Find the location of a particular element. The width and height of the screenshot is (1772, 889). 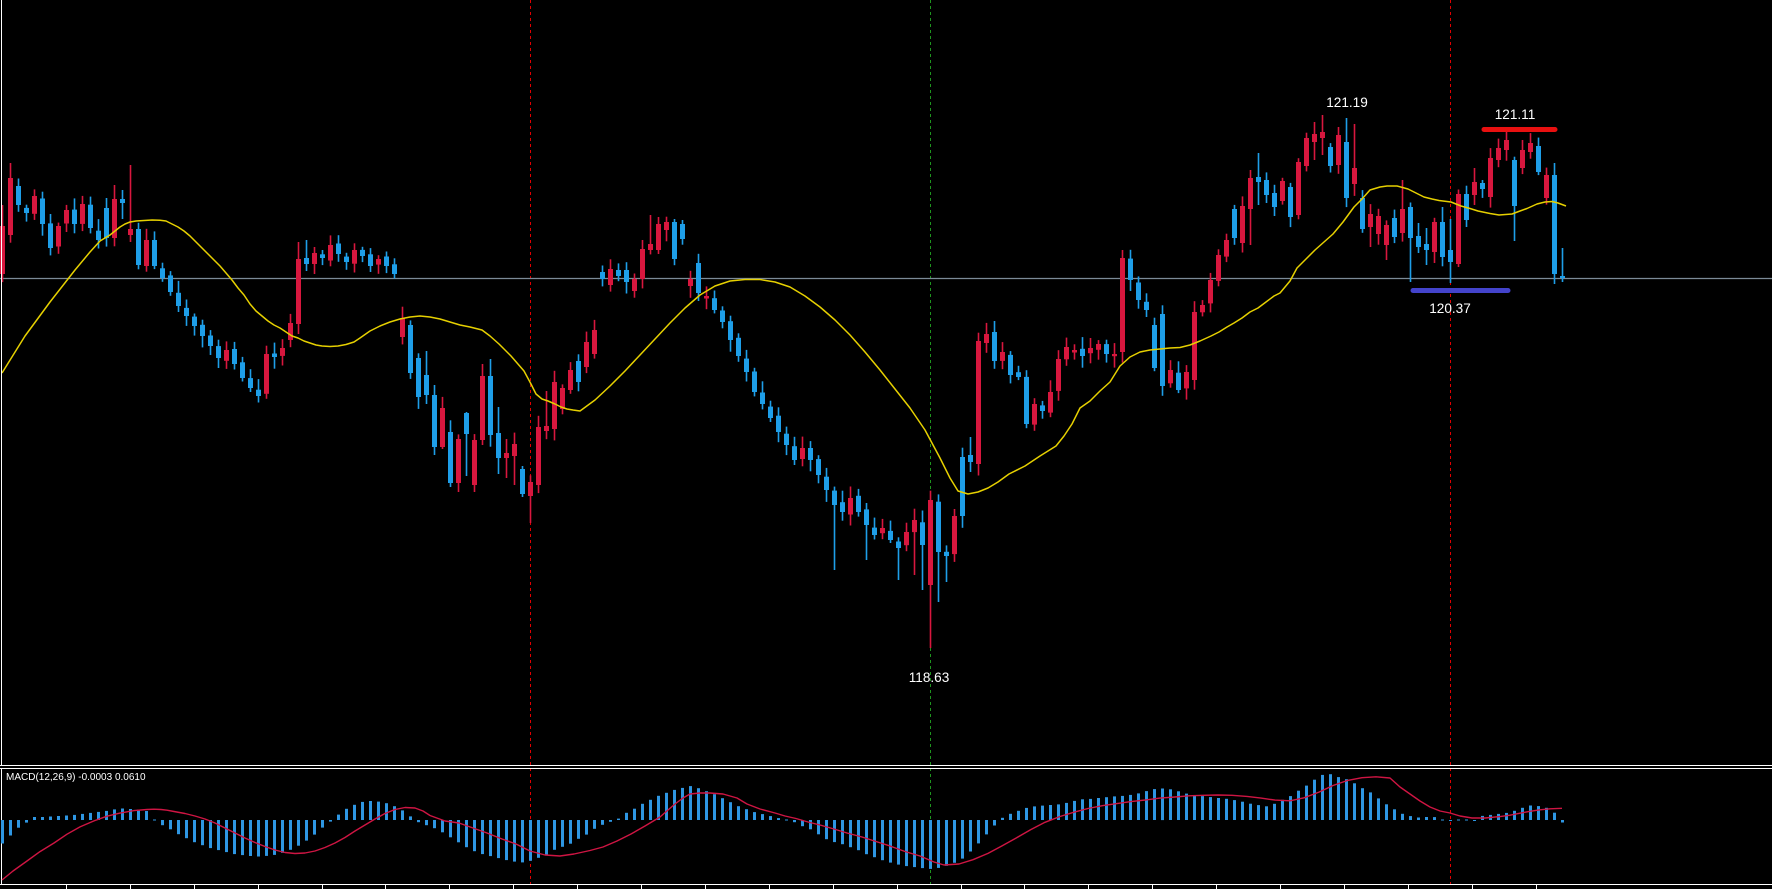

svg-text: 121.19 is located at coordinates (1347, 102).